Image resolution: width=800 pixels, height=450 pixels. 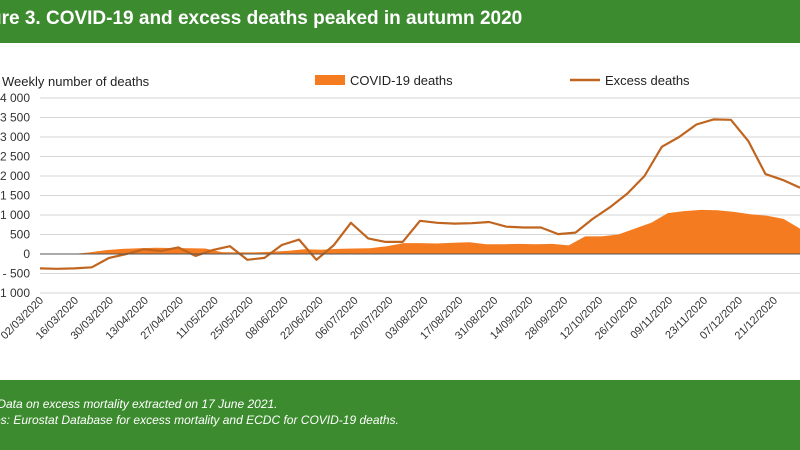 I want to click on y-tick-label: 3 500, so click(x=15, y=118).